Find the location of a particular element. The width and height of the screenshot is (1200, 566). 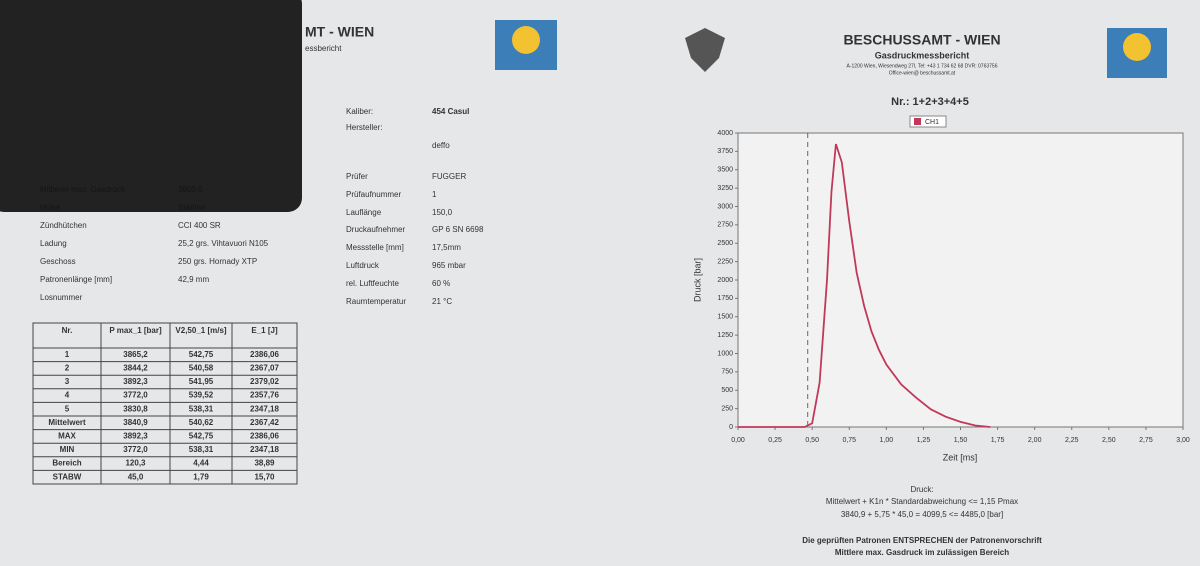

y-tick-label: 1500 is located at coordinates (725, 317).